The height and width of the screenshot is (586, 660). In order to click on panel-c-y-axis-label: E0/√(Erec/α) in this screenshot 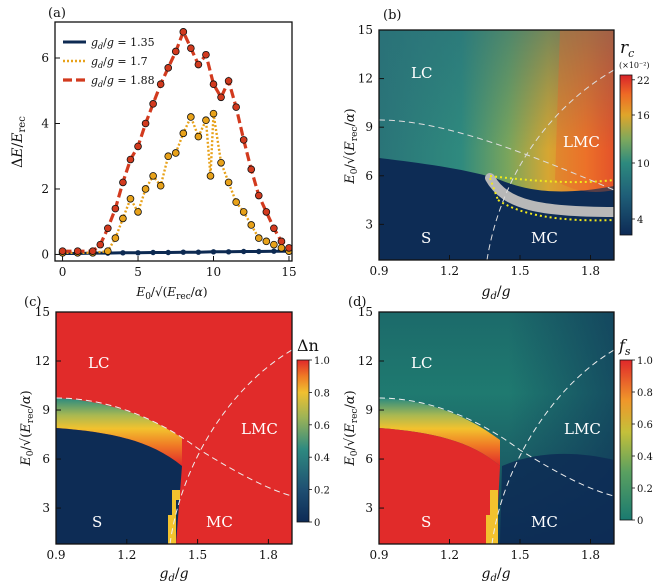, I will do `click(27, 428)`.